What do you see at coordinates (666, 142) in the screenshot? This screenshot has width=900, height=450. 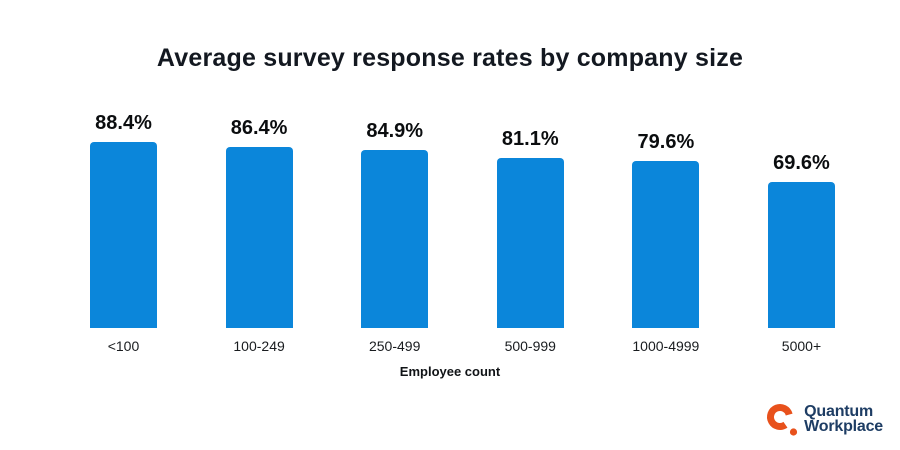 I see `bar-value-label: 79.6%` at bounding box center [666, 142].